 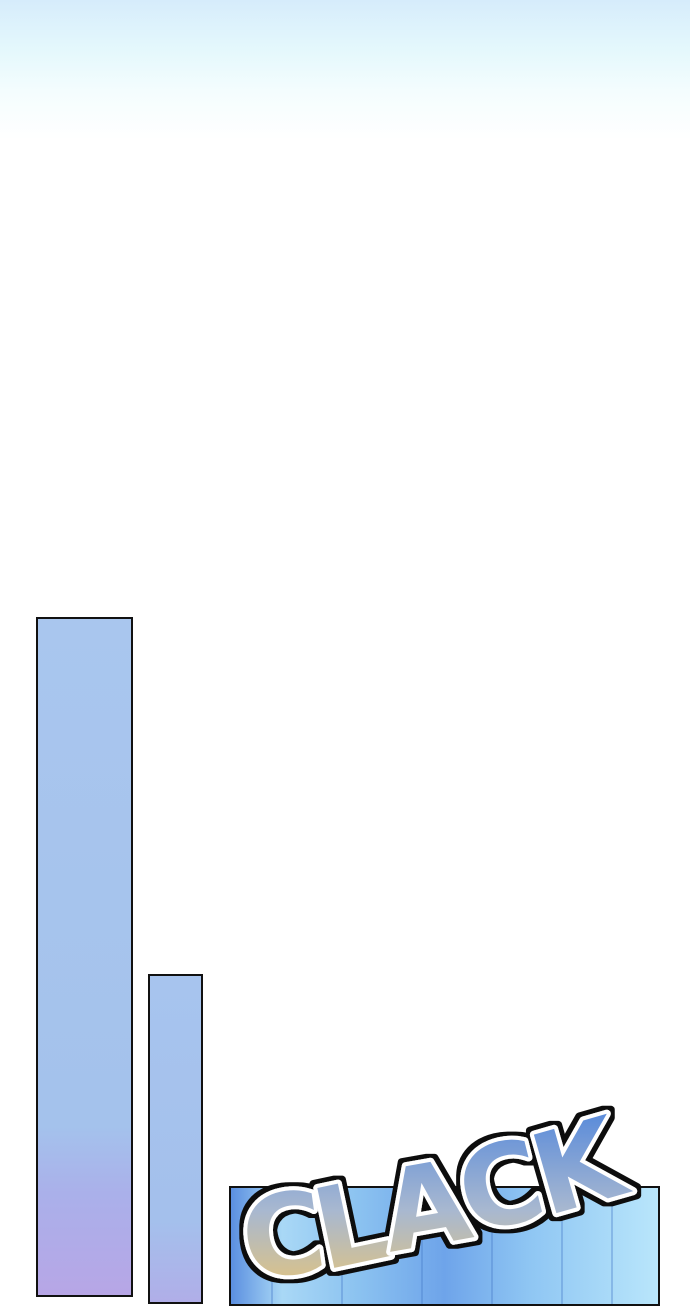 I want to click on sfx-text: CLACK, so click(x=438, y=1195).